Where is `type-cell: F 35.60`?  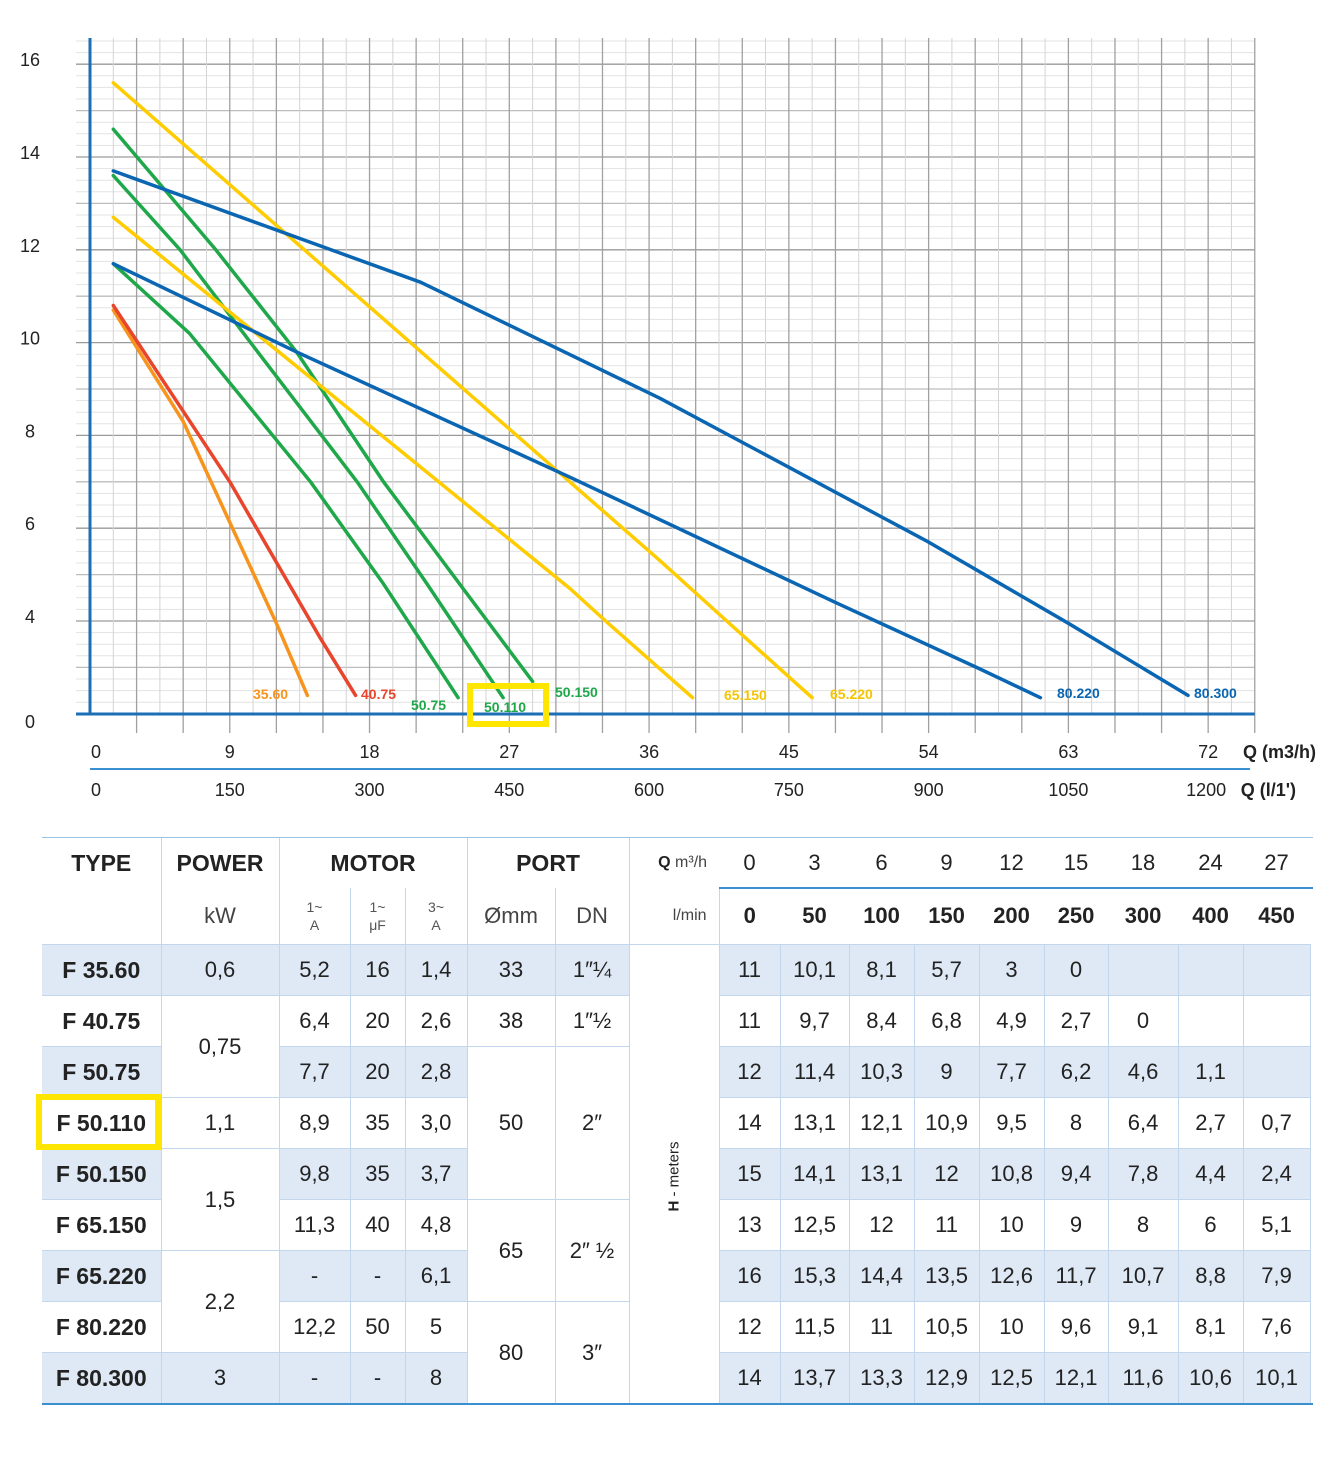
type-cell: F 35.60 is located at coordinates (102, 970).